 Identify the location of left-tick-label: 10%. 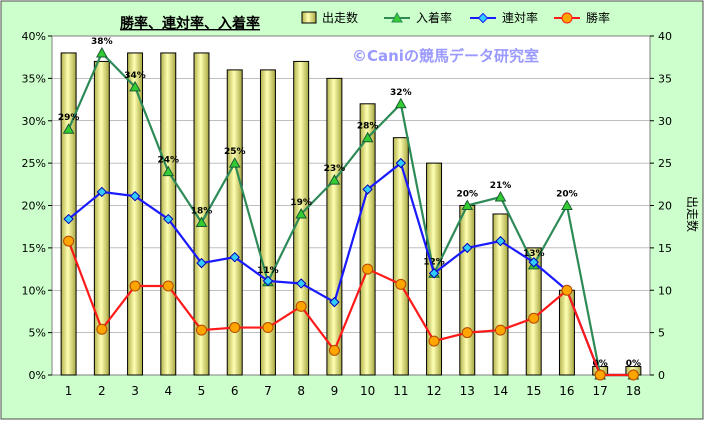
(34, 290).